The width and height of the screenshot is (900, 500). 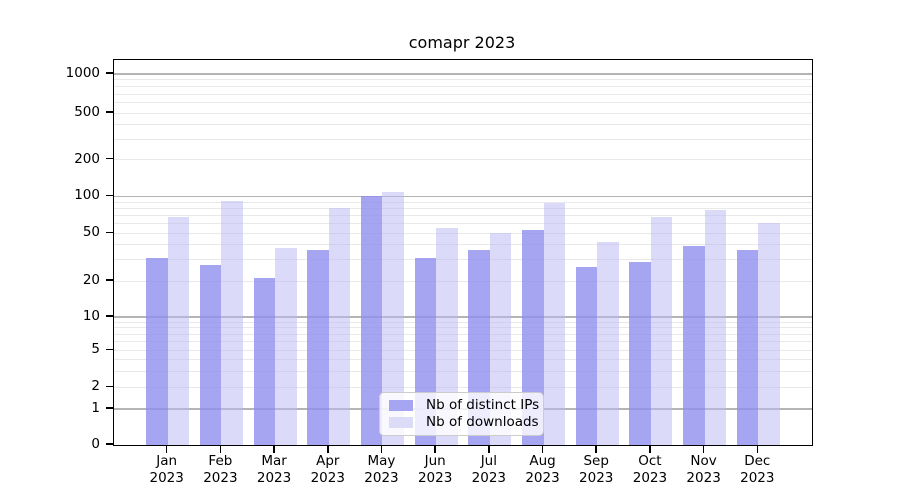 I want to click on x-axis-tick-label: Sep 2023, so click(x=596, y=469).